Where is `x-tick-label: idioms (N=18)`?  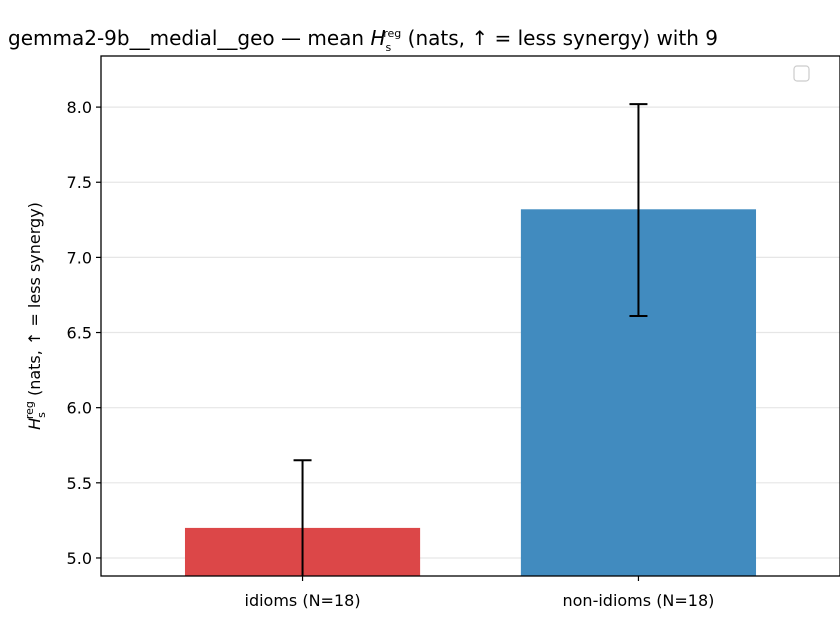
x-tick-label: idioms (N=18) is located at coordinates (303, 600).